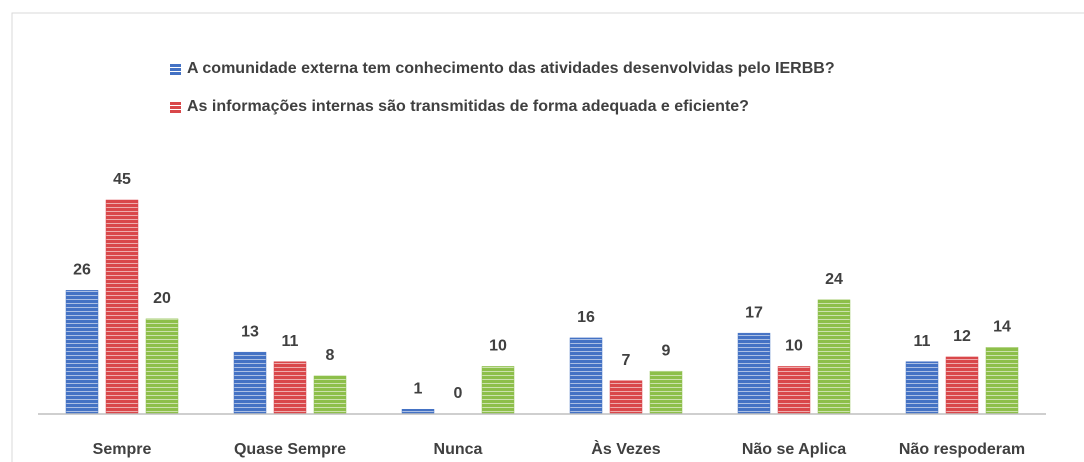 The image size is (1084, 462). Describe the element at coordinates (330, 355) in the screenshot. I see `data-label: 8` at that location.